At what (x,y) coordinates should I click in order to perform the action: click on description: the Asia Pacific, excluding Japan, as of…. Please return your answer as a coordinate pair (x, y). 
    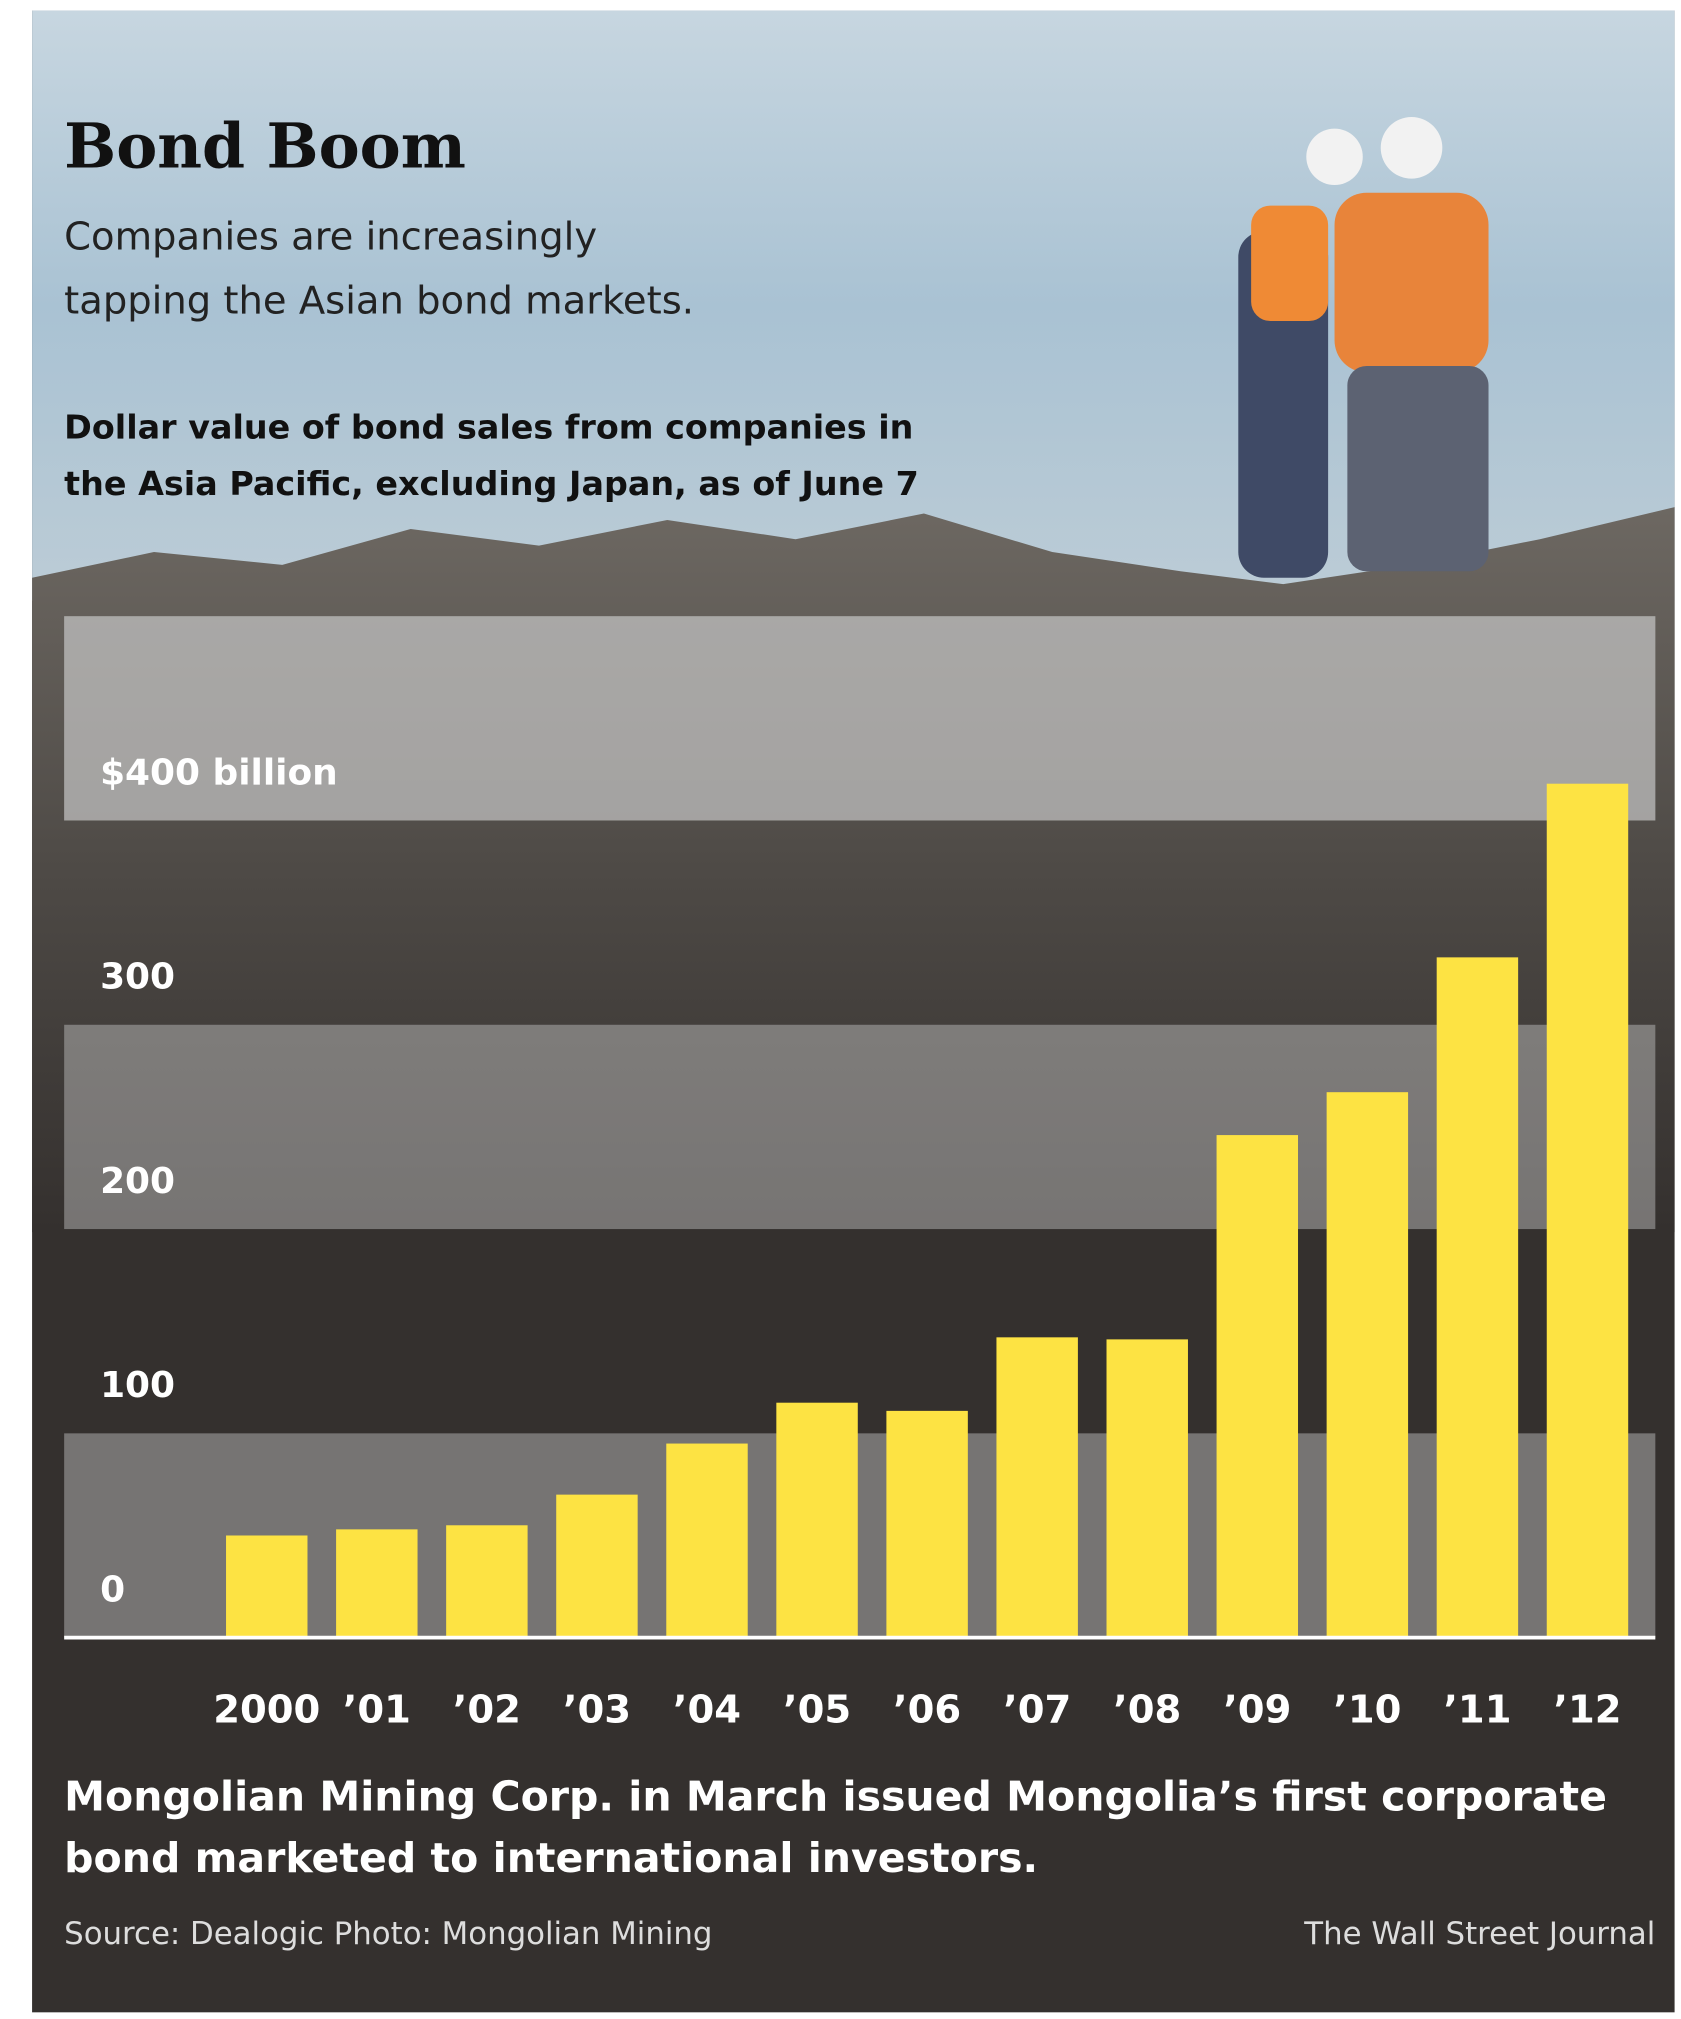
    Looking at the image, I should click on (491, 483).